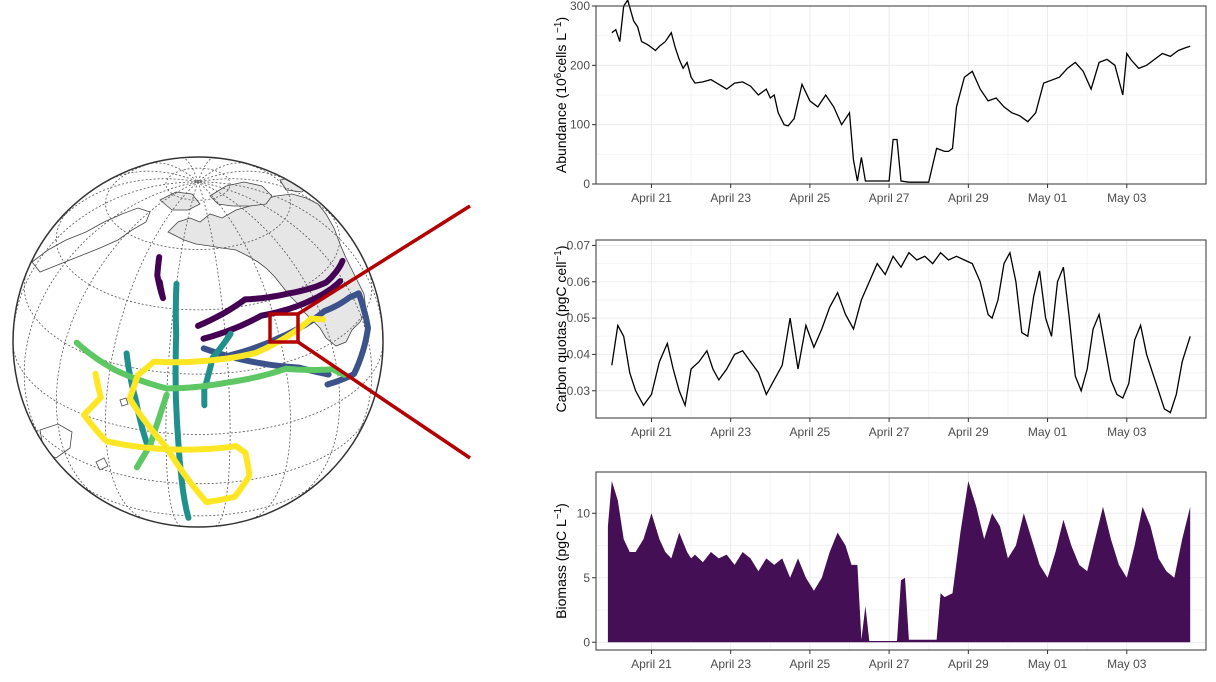  What do you see at coordinates (384, 260) in the screenshot?
I see `zoom-line-top` at bounding box center [384, 260].